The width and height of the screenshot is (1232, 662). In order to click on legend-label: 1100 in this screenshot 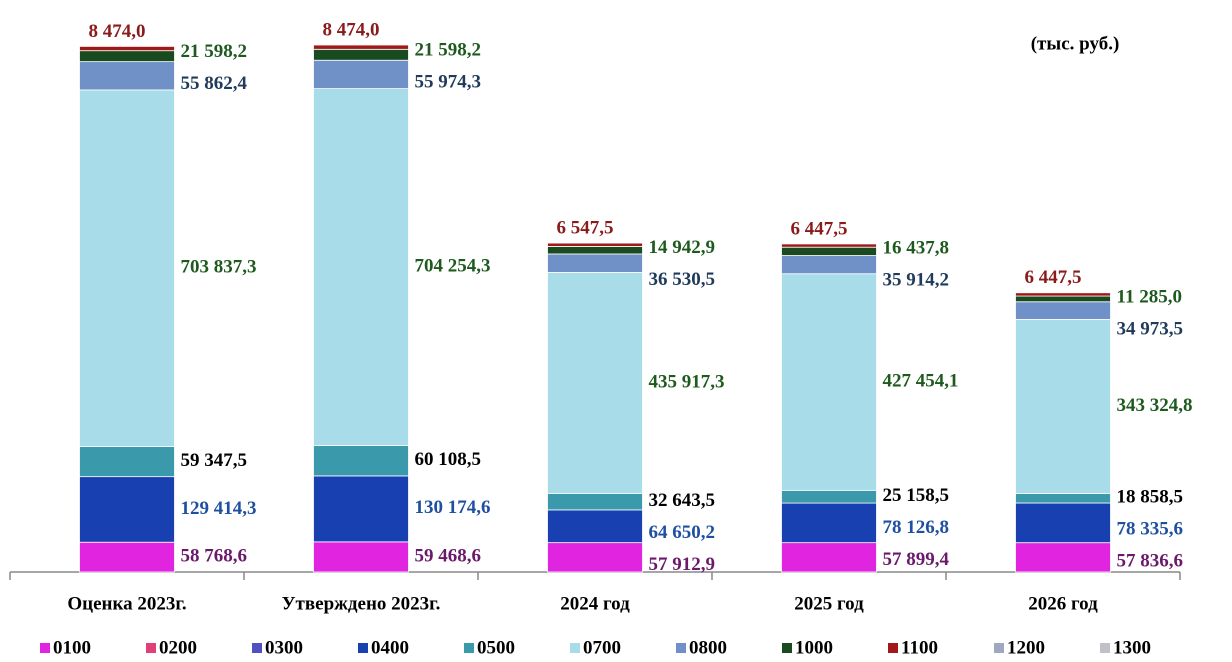, I will do `click(919, 647)`.